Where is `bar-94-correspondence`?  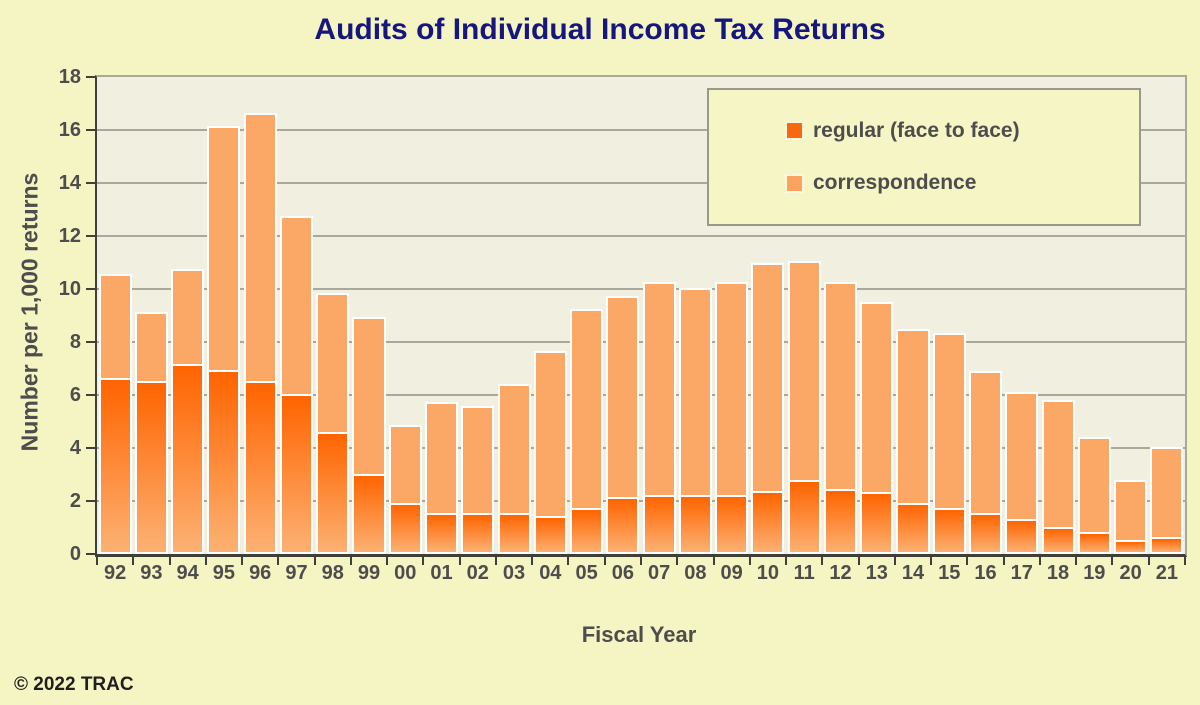
bar-94-correspondence is located at coordinates (188, 317).